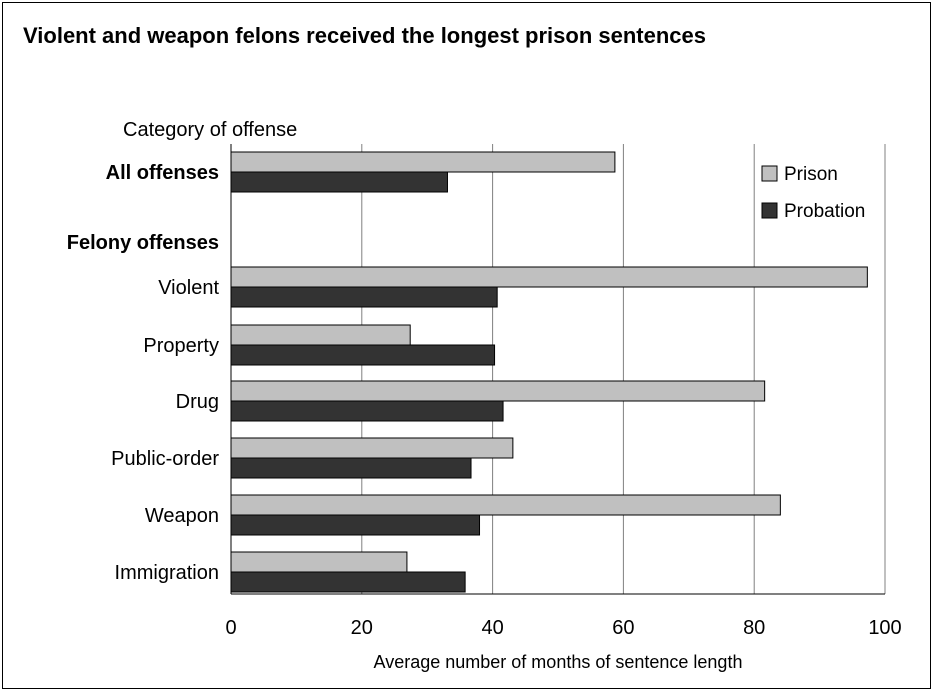 This screenshot has height=693, width=935. I want to click on legend-label: Probation, so click(824, 211).